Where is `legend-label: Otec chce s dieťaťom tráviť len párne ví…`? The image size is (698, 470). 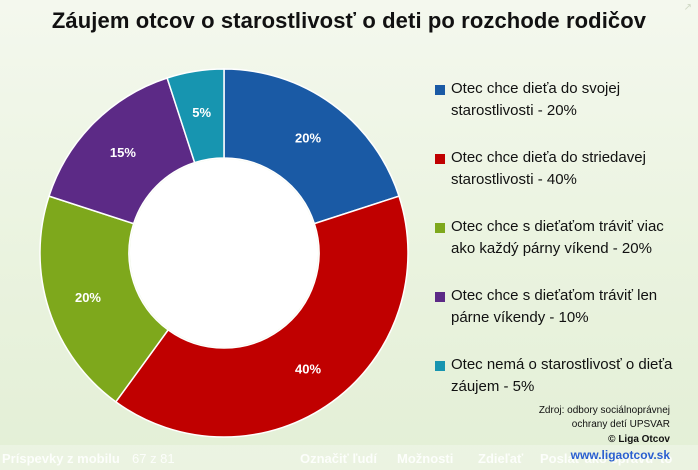 legend-label: Otec chce s dieťaťom tráviť len párne ví… is located at coordinates (554, 306).